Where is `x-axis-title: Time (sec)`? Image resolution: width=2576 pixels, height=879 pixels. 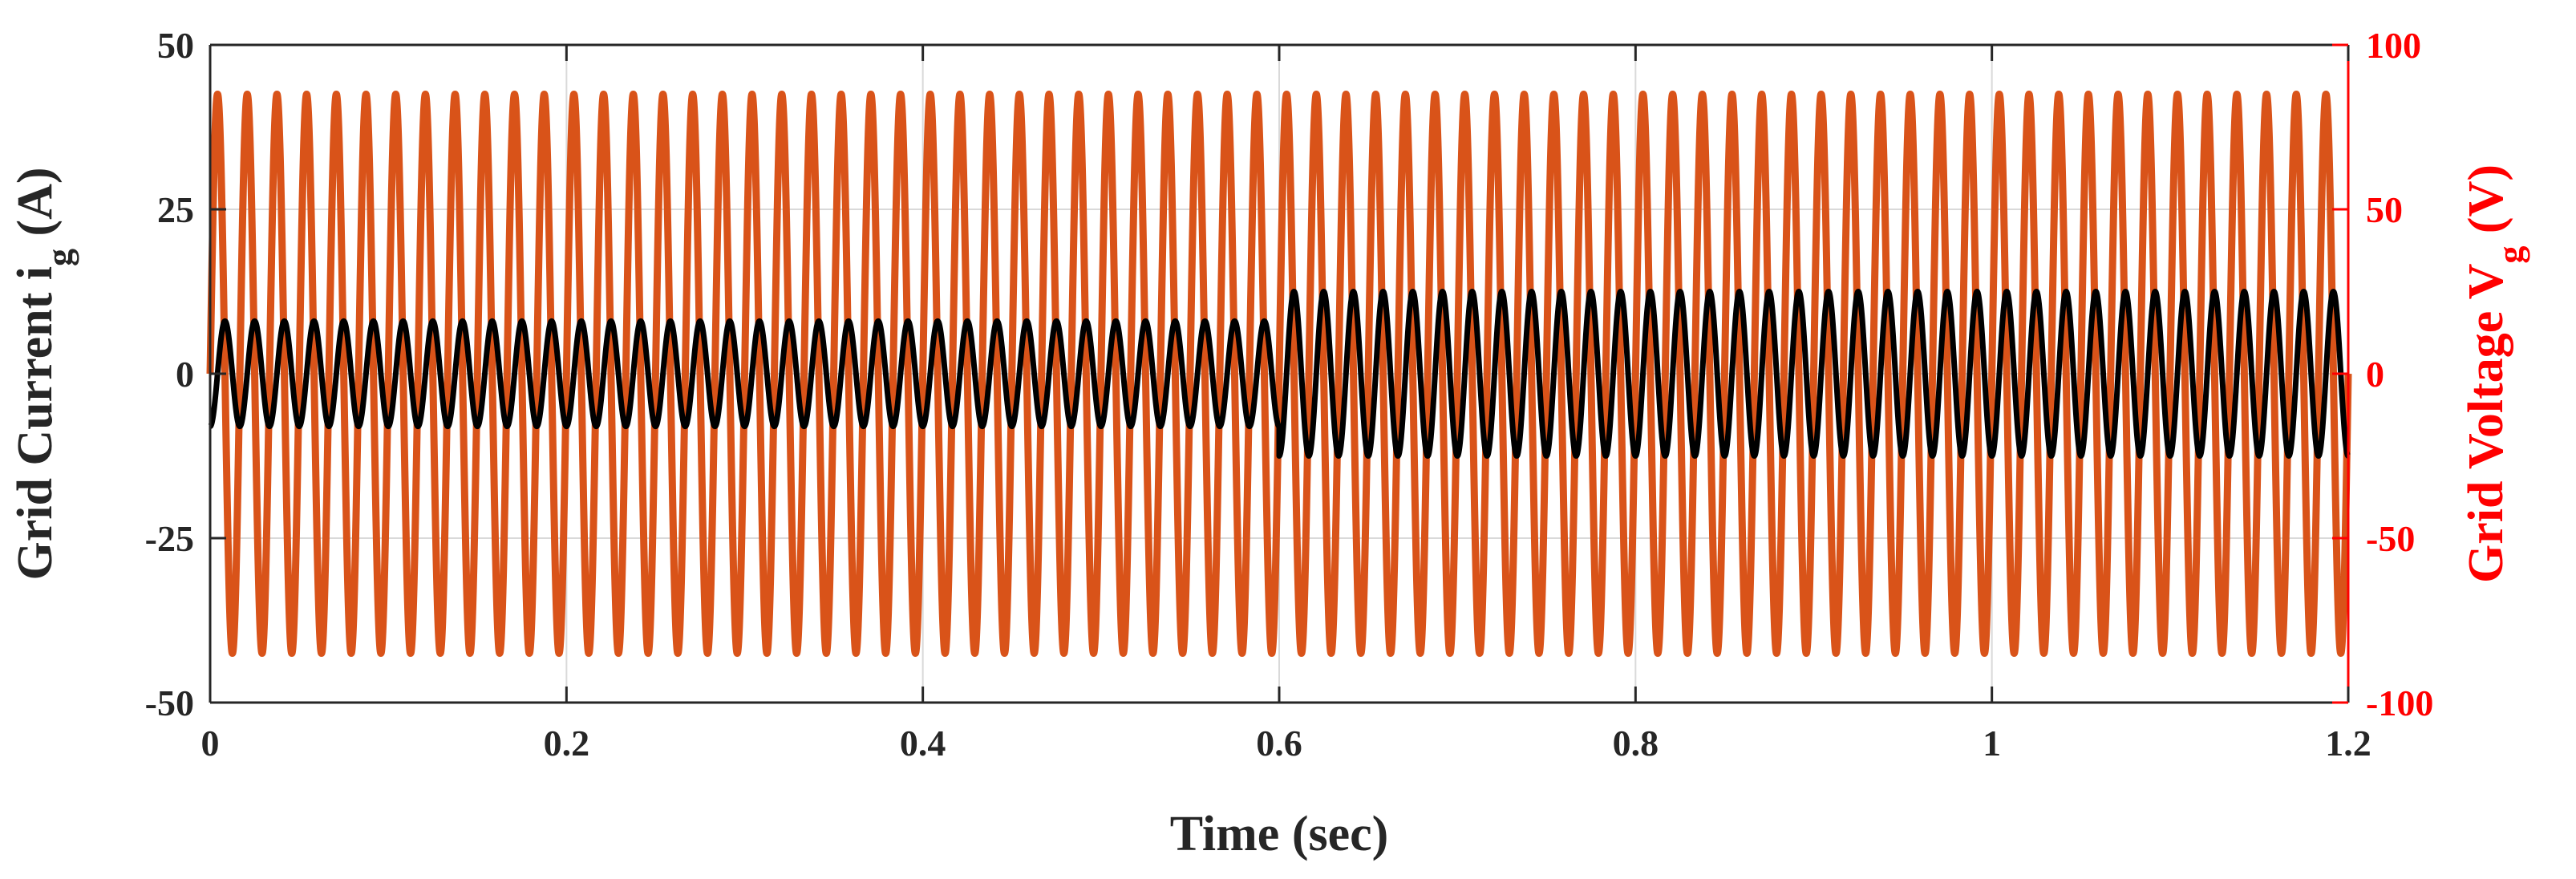 x-axis-title: Time (sec) is located at coordinates (1279, 834).